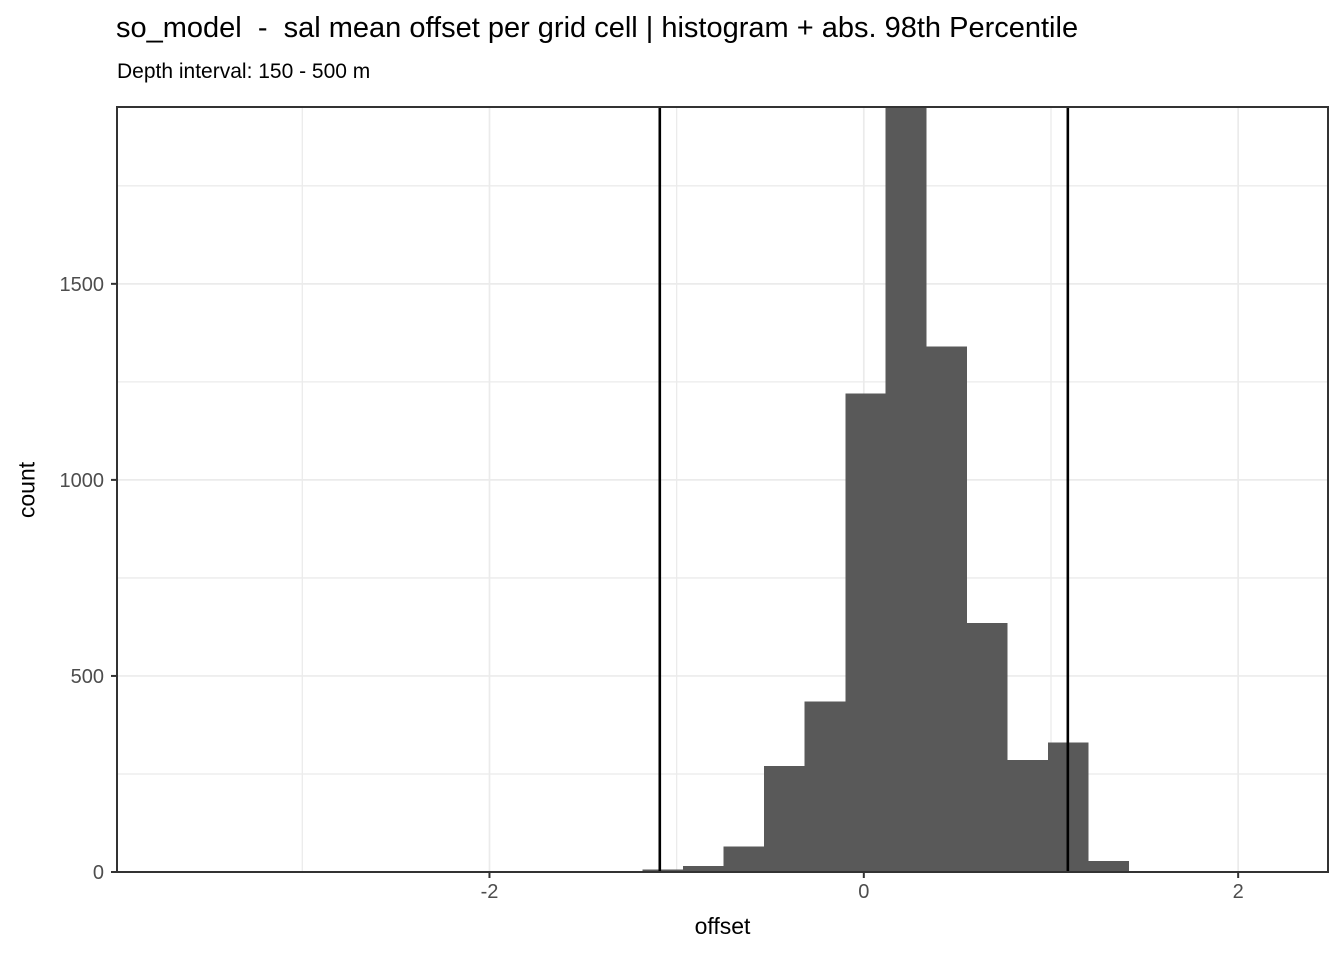 This screenshot has width=1344, height=960. I want to click on x-tick-label: 2, so click(1238, 892).